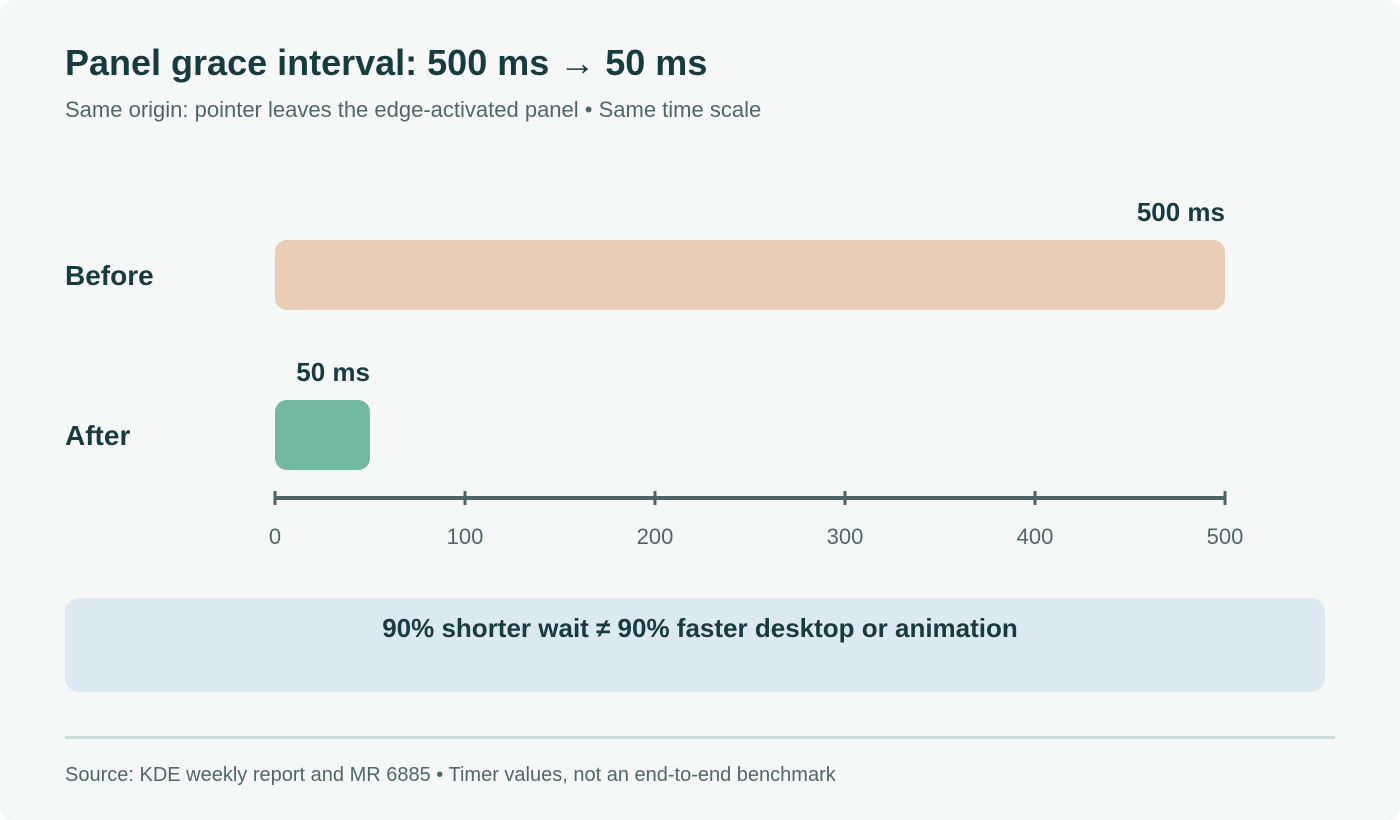  What do you see at coordinates (1181, 212) in the screenshot?
I see `data-label-before: 500 ms` at bounding box center [1181, 212].